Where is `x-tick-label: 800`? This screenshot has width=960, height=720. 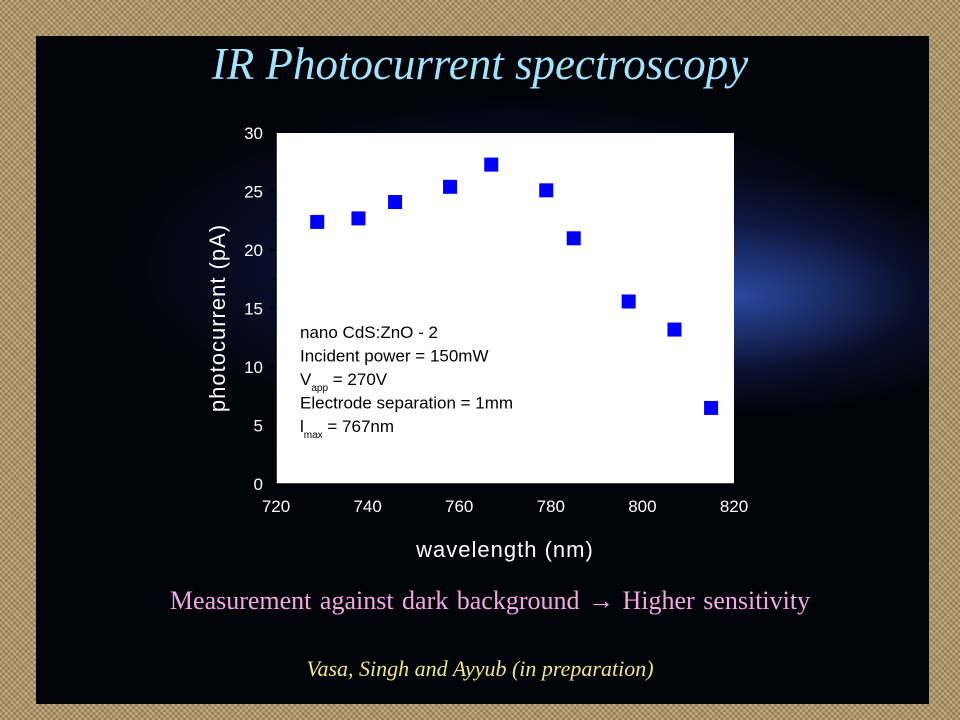
x-tick-label: 800 is located at coordinates (642, 506).